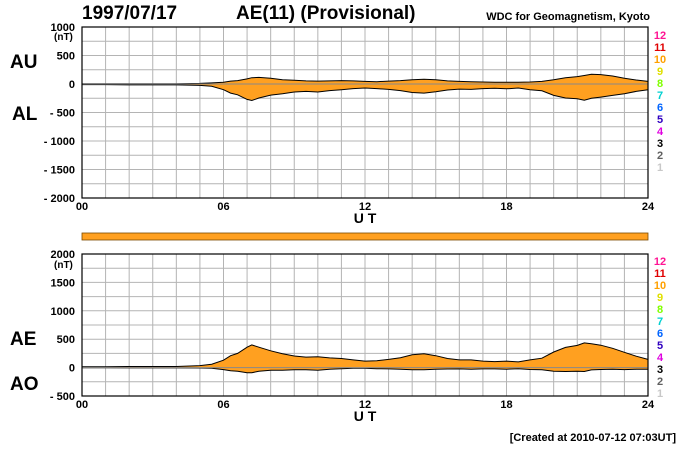  I want to click on credit-label: WDC for Geomagnetism, Kyoto, so click(568, 17).